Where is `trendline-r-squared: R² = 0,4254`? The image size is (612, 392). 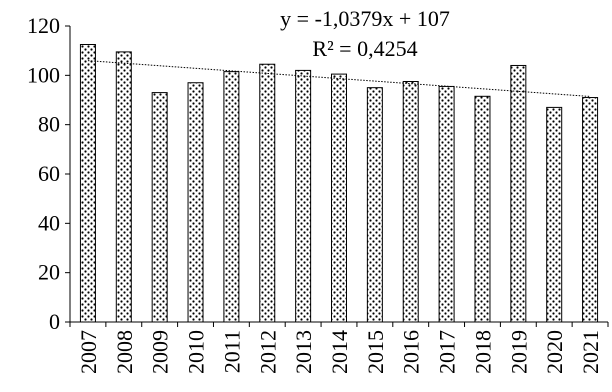
trendline-r-squared: R² = 0,4254 is located at coordinates (364, 48).